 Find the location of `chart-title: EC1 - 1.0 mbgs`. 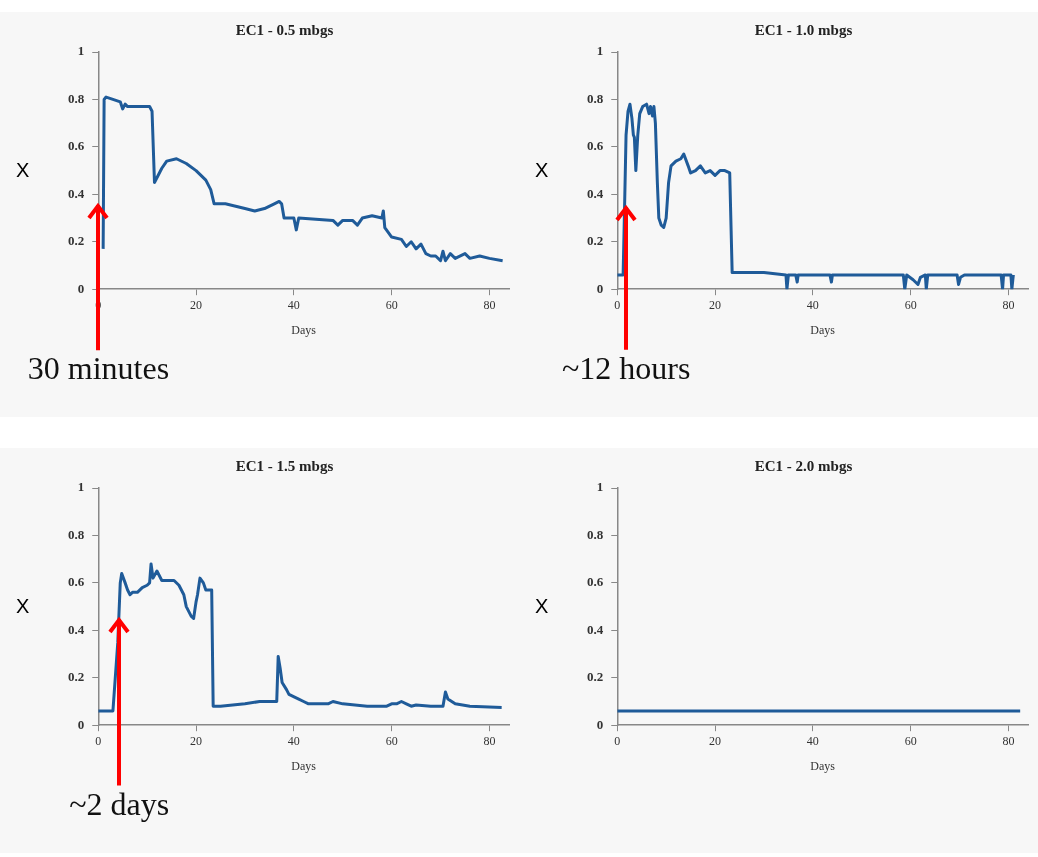

chart-title: EC1 - 1.0 mbgs is located at coordinates (803, 29).